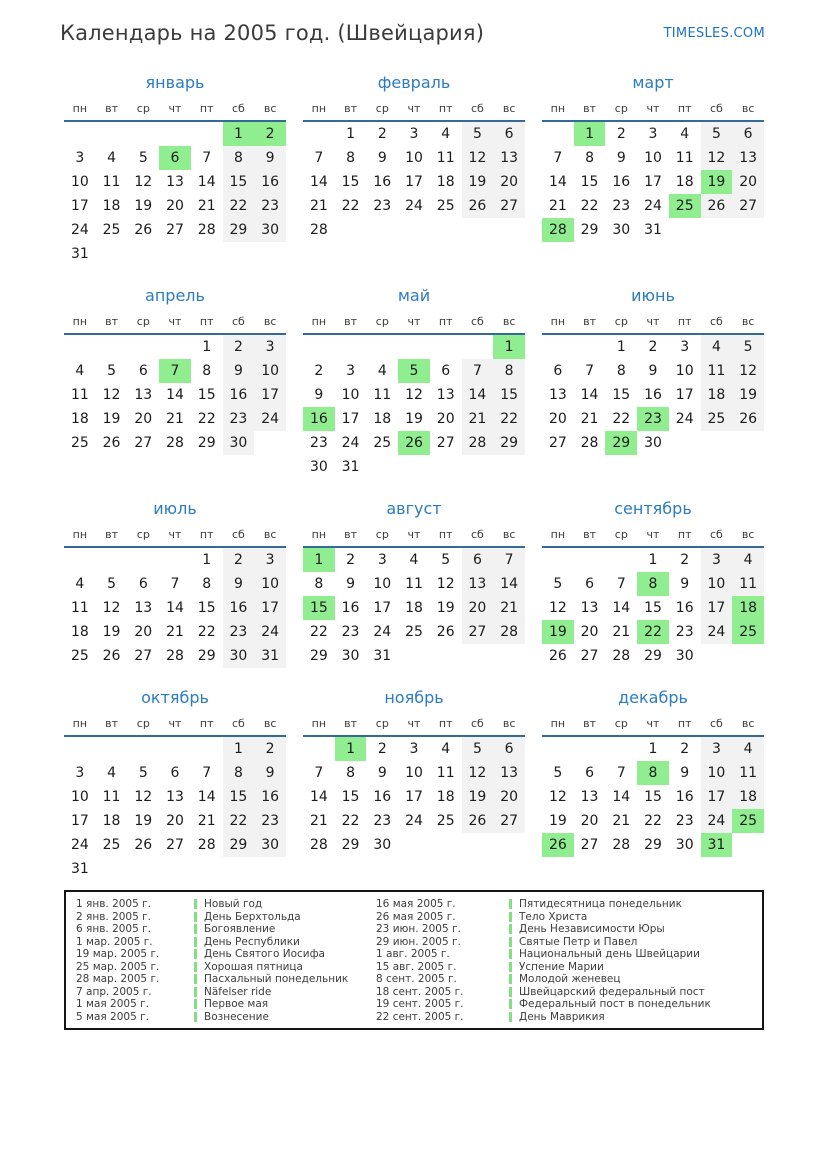  What do you see at coordinates (253, 966) in the screenshot?
I see `legend-holiday-label: Хорошая пятница` at bounding box center [253, 966].